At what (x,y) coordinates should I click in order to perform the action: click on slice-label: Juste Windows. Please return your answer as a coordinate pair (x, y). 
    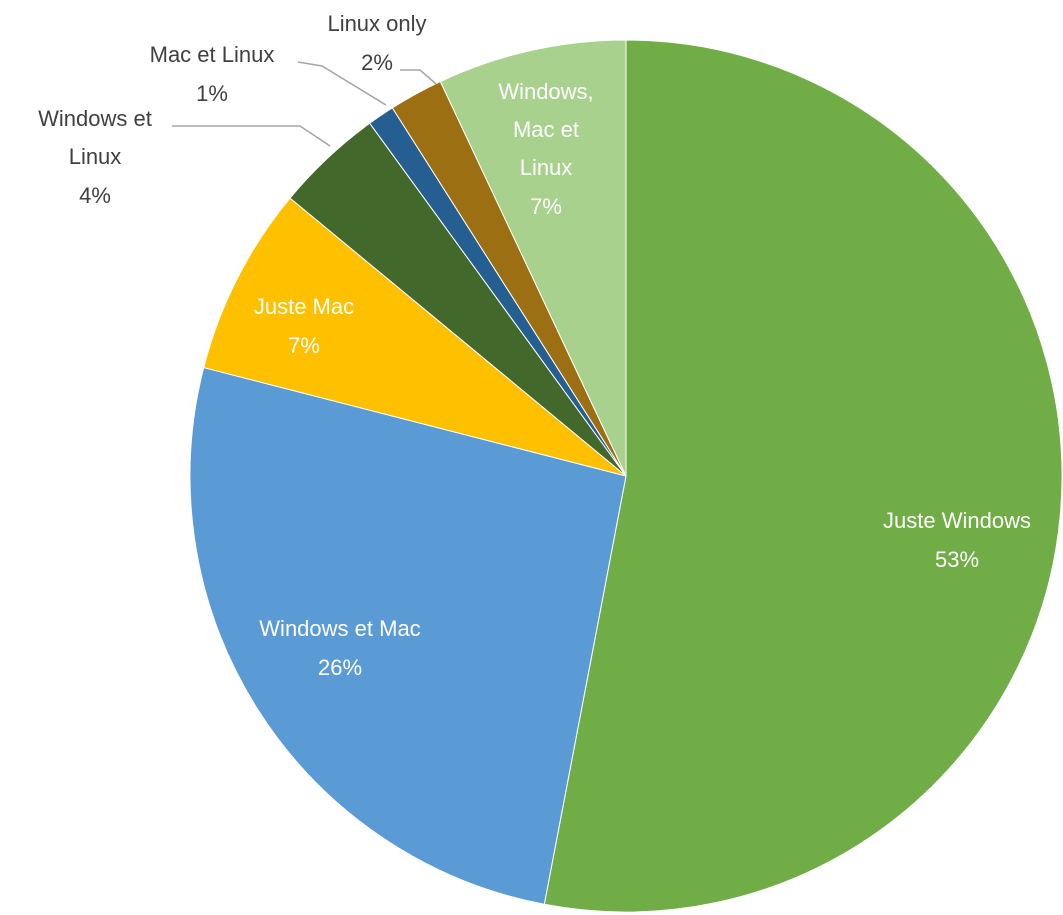
    Looking at the image, I should click on (957, 520).